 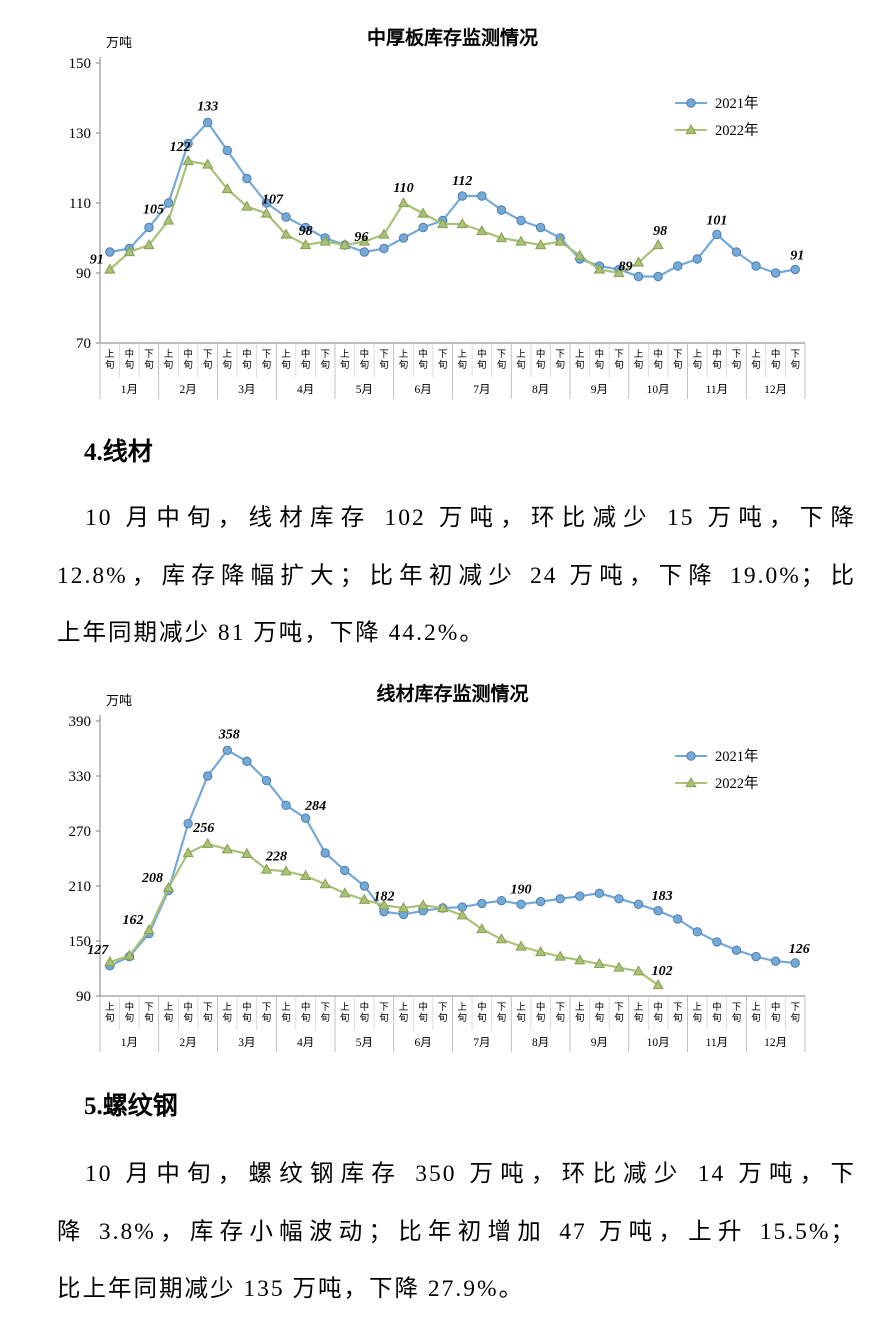 What do you see at coordinates (80, 832) in the screenshot?
I see `y-tick-label: 270` at bounding box center [80, 832].